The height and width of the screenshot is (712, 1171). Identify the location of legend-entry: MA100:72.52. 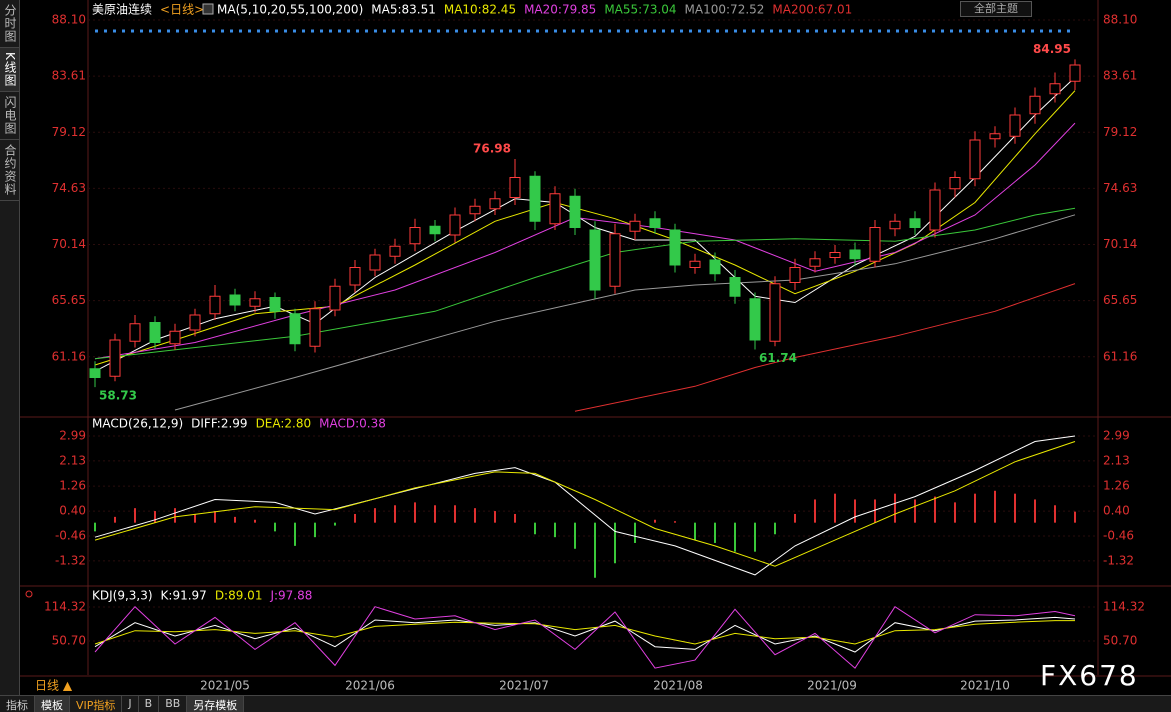
(725, 10).